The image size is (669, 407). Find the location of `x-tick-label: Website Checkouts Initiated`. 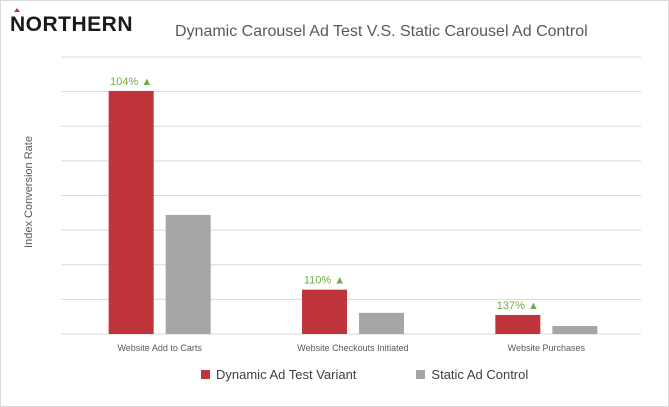

x-tick-label: Website Checkouts Initiated is located at coordinates (352, 348).